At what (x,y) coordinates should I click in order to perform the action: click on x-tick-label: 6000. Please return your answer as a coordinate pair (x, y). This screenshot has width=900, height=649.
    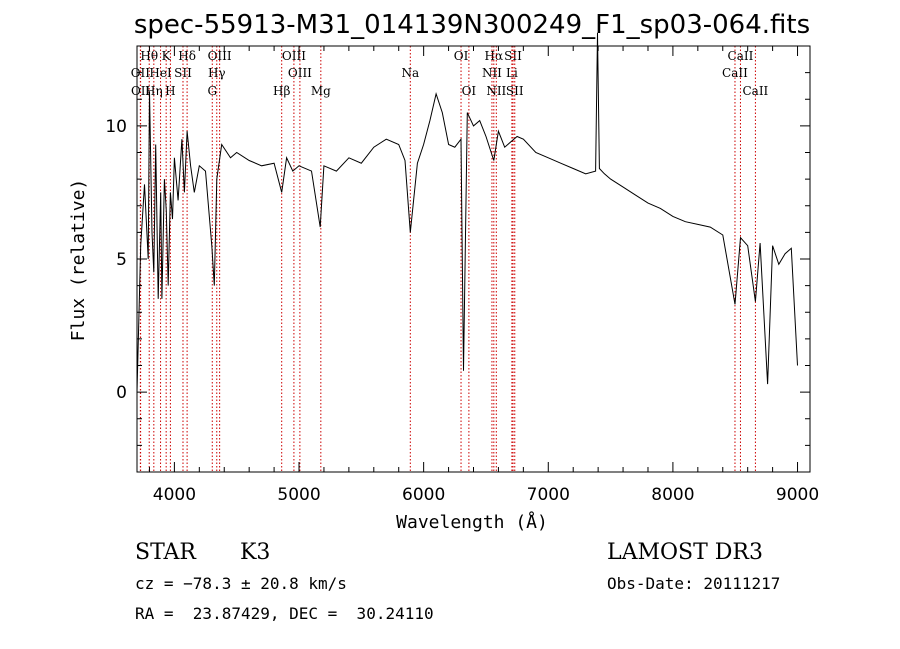
    Looking at the image, I should click on (423, 495).